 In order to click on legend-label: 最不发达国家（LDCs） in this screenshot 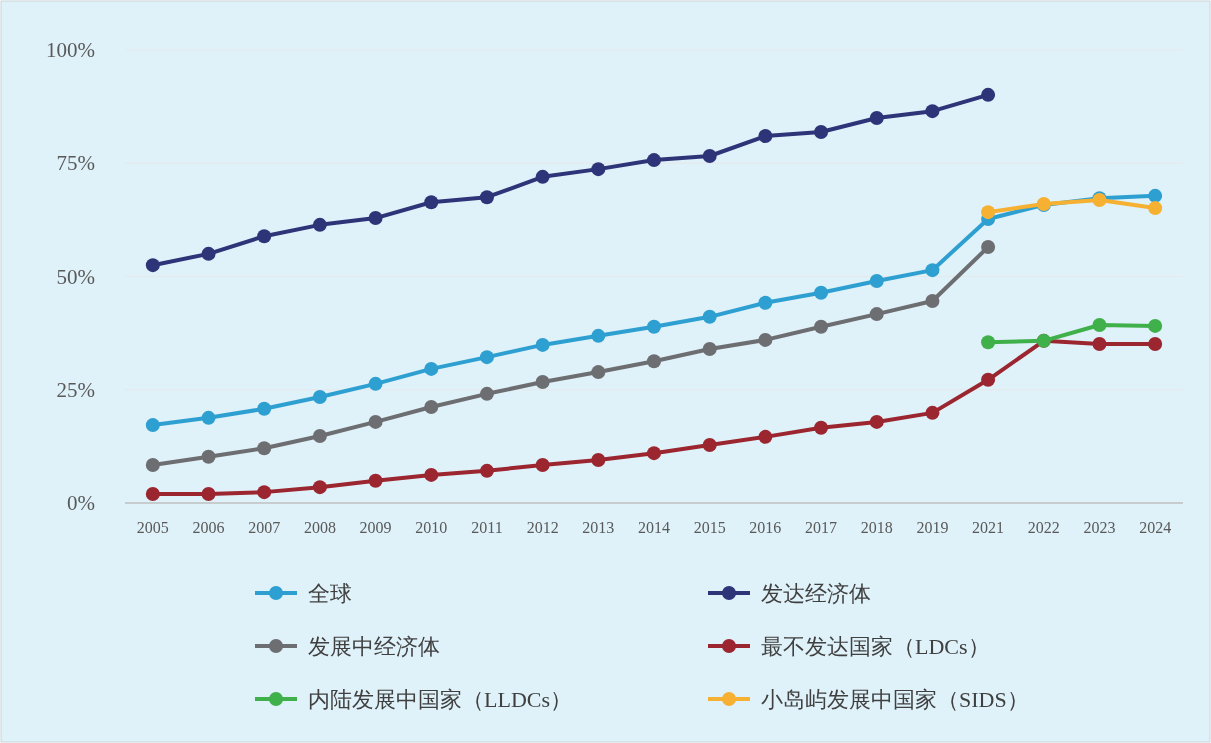, I will do `click(875, 646)`.